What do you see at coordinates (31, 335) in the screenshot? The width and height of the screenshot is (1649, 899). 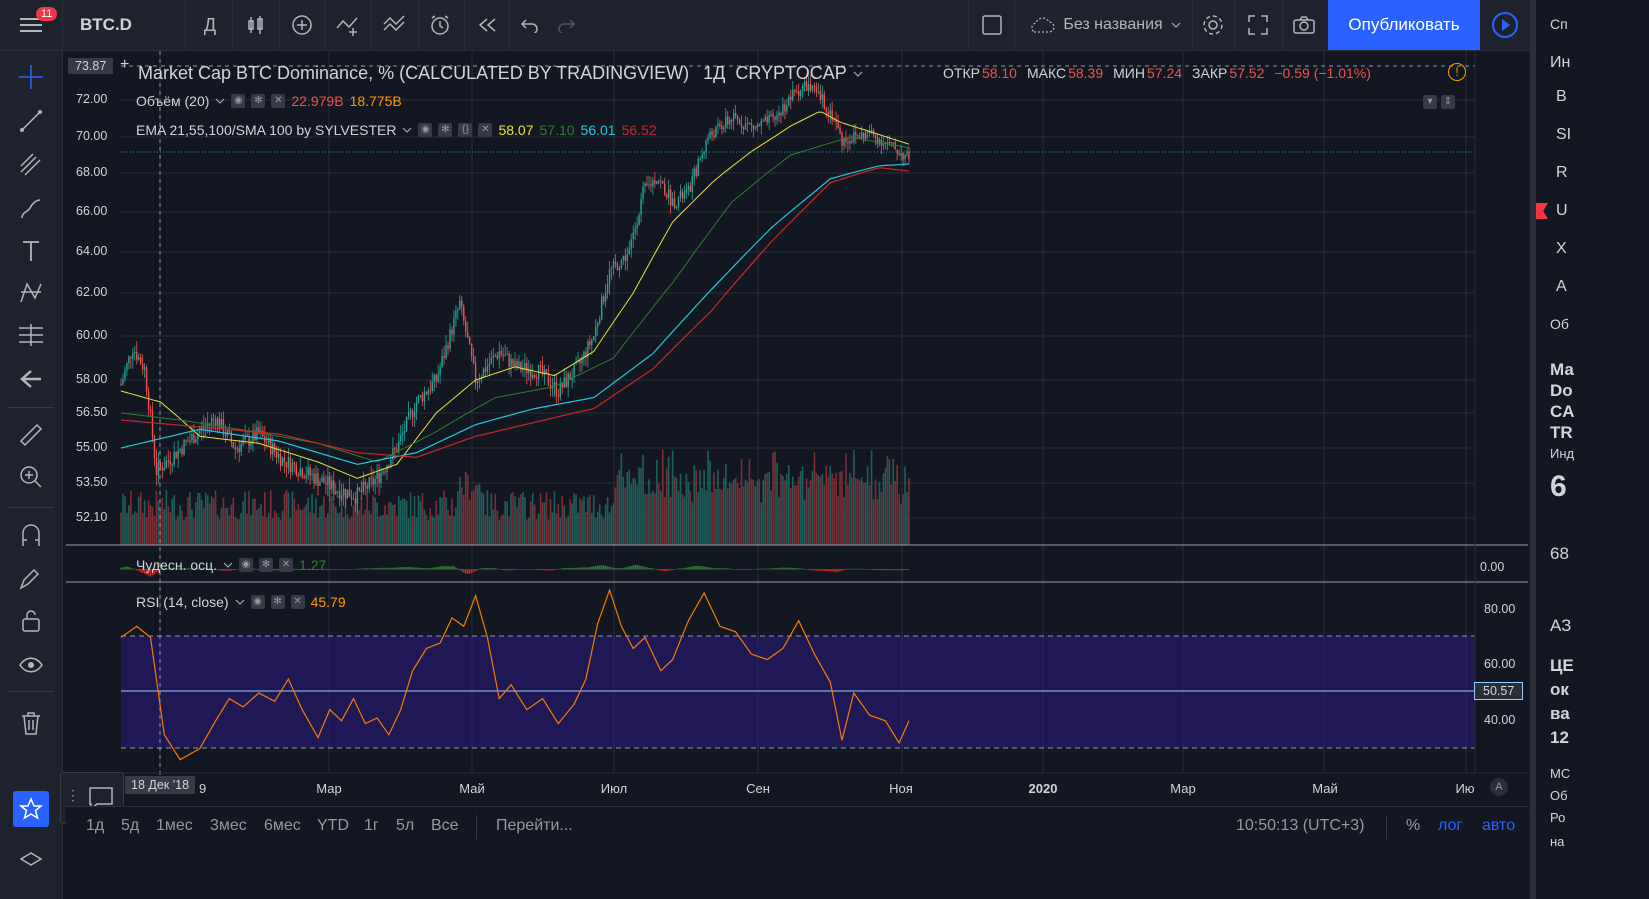 I see `prediction-tool` at bounding box center [31, 335].